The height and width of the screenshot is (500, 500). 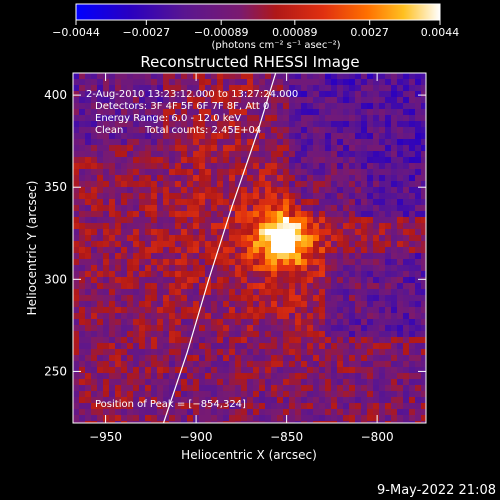 What do you see at coordinates (440, 32) in the screenshot?
I see `colorbar-tick-label: 0.0044` at bounding box center [440, 32].